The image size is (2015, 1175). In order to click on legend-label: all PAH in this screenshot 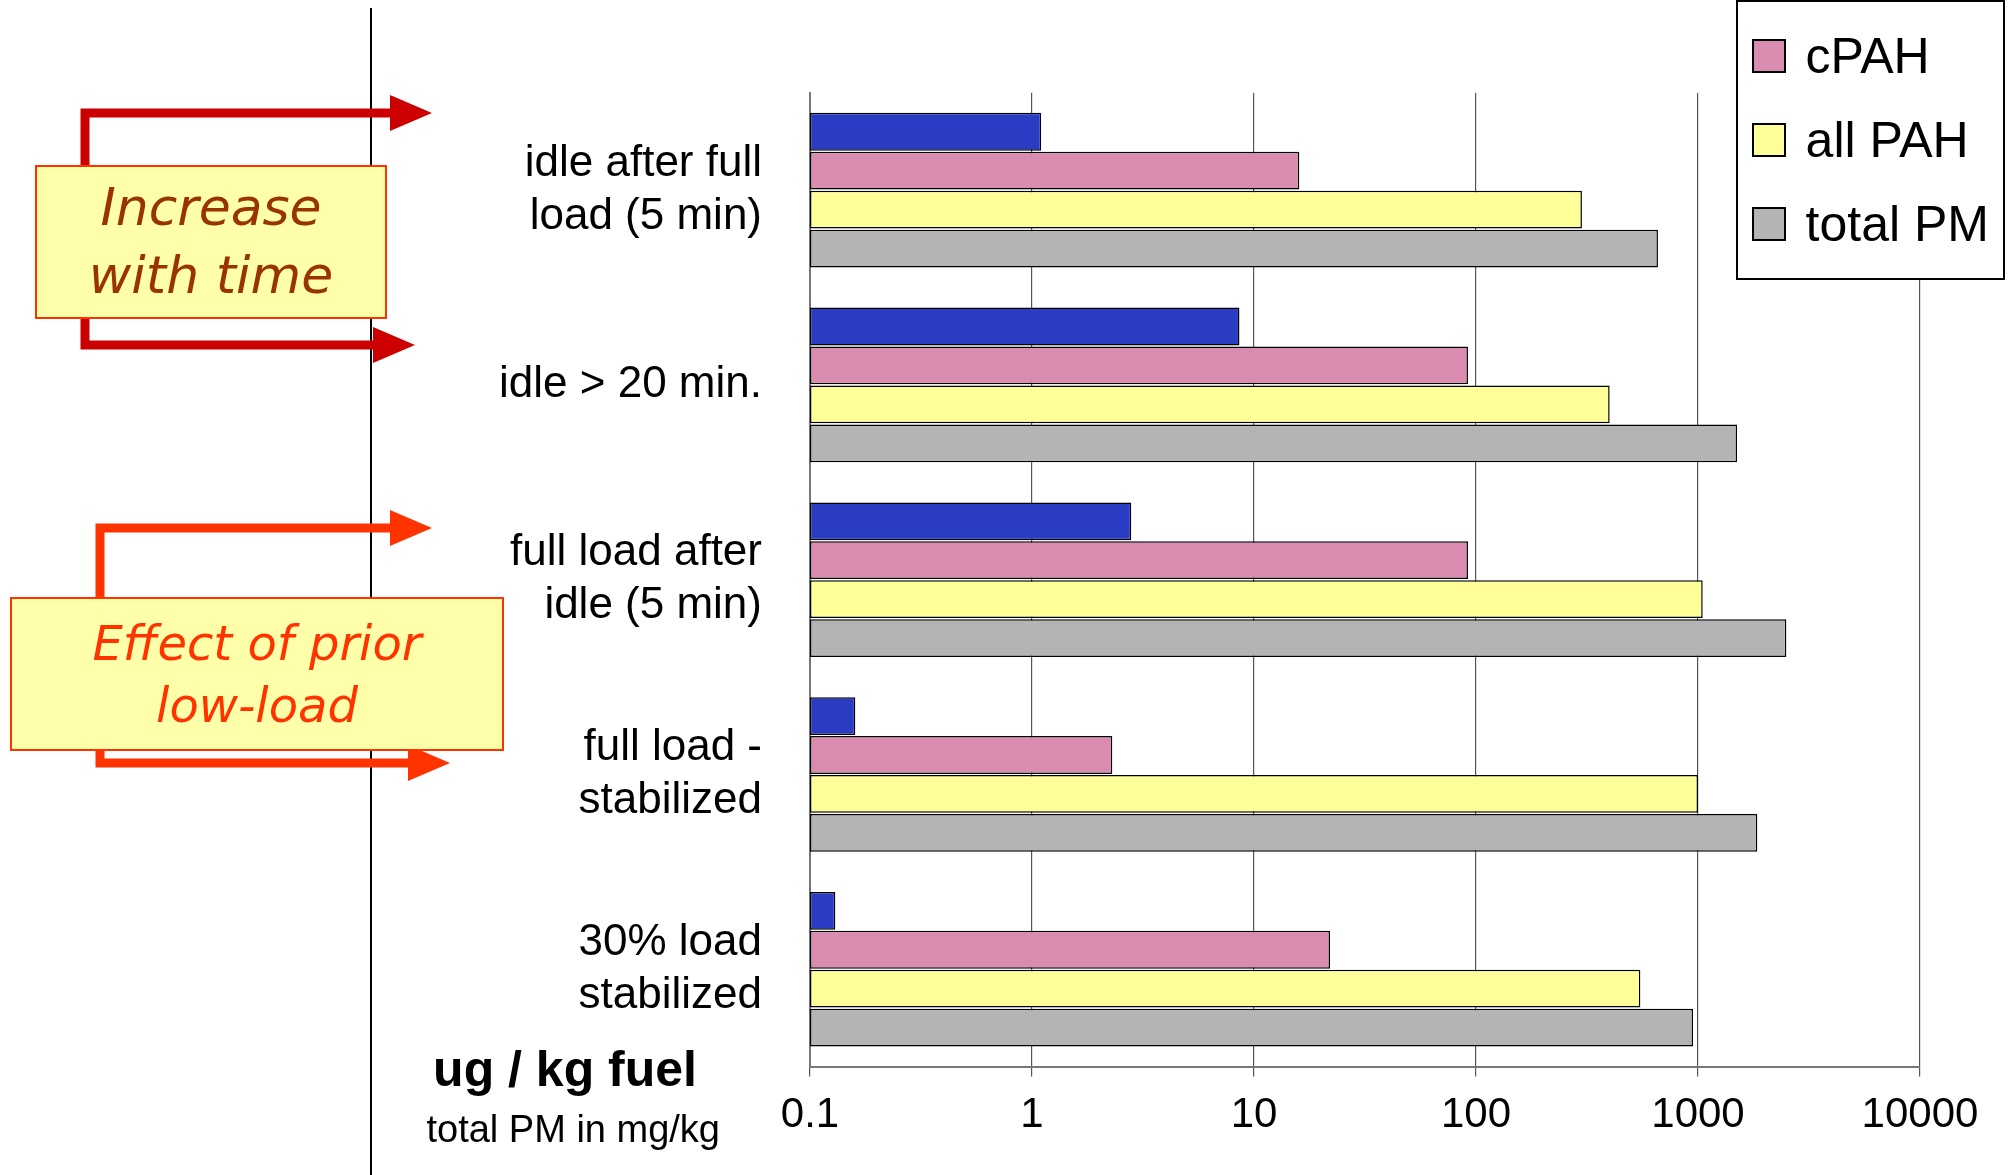, I will do `click(1887, 140)`.